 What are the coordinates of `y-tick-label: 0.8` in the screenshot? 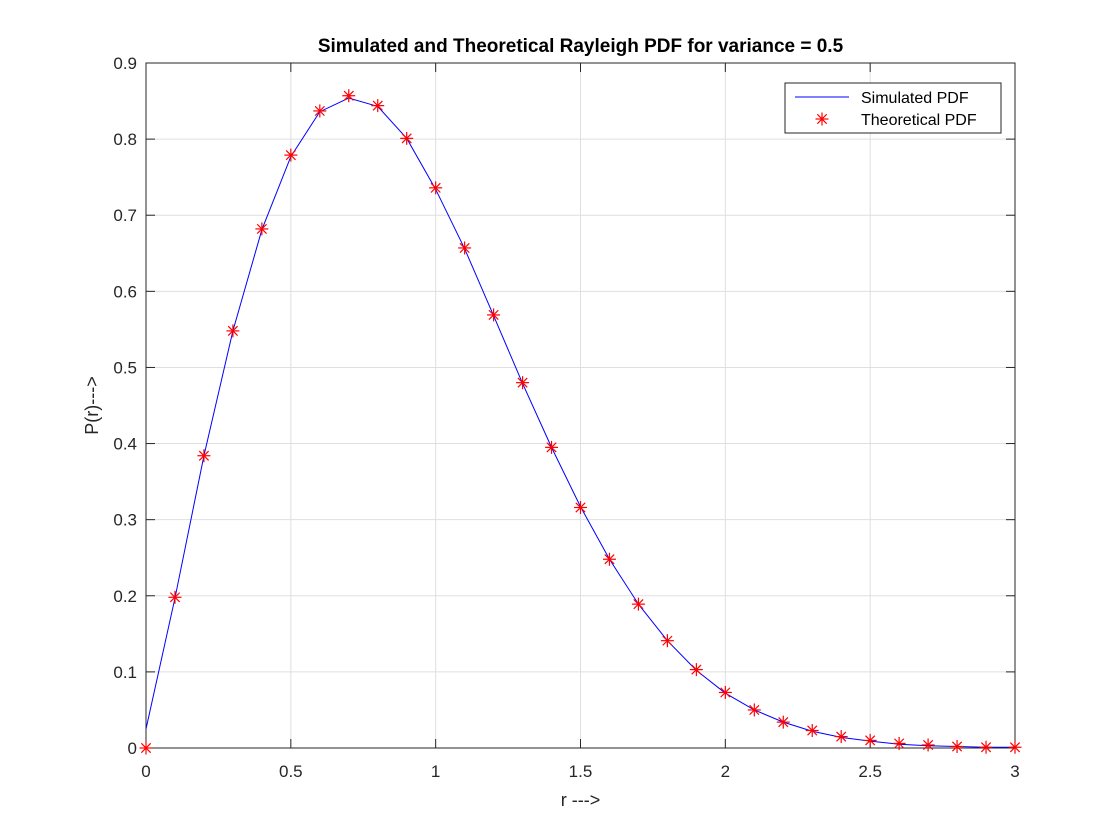 It's located at (125, 139).